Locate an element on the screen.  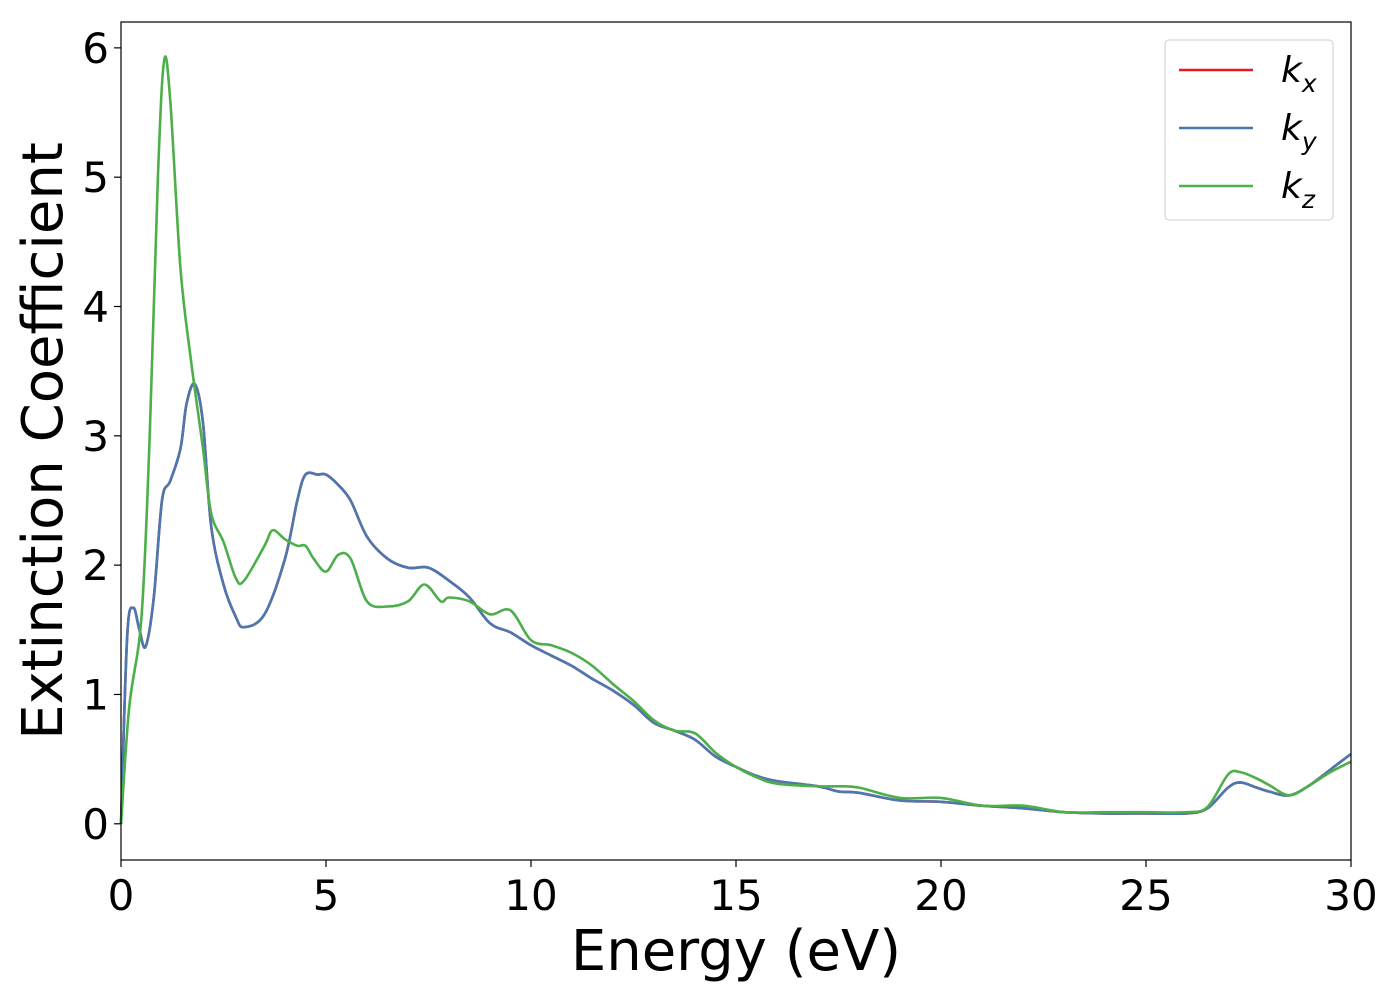
y-axis: 0 1 2 3 4 5 6 is located at coordinates (101, 436).